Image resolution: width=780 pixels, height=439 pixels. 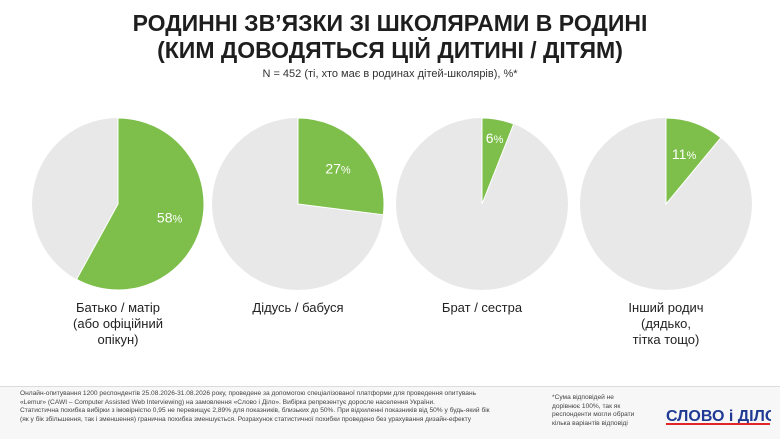 I want to click on slice-value-label: 27%, so click(x=338, y=169).